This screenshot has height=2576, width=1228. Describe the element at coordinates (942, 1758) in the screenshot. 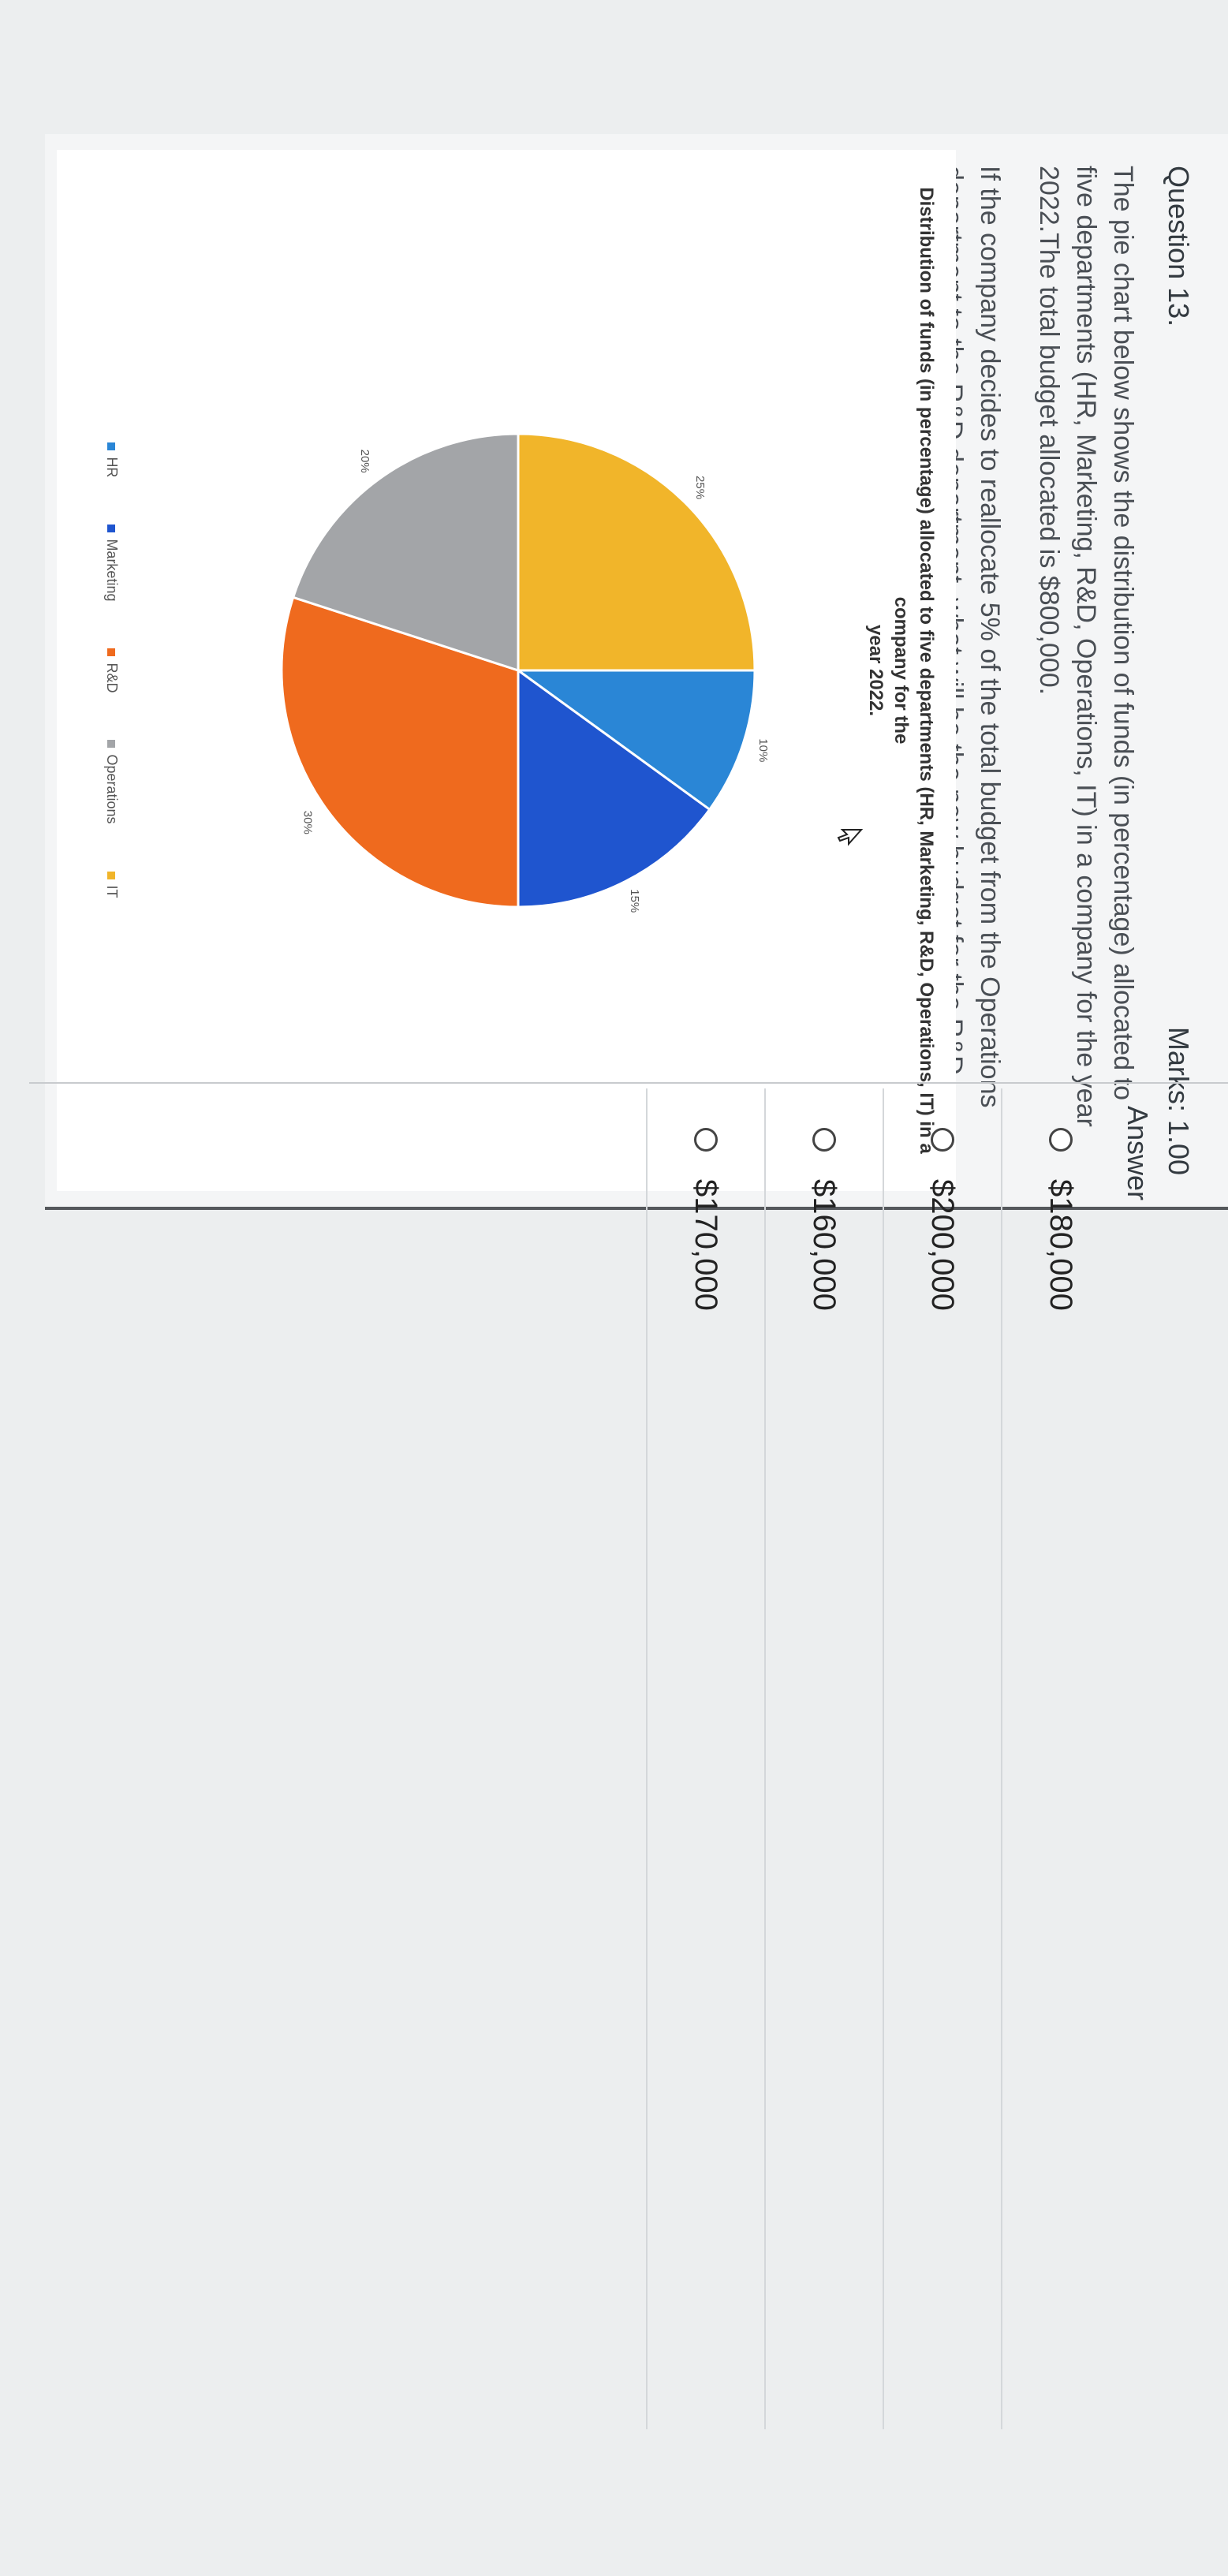

I see `answer-option-2: $200,000` at that location.